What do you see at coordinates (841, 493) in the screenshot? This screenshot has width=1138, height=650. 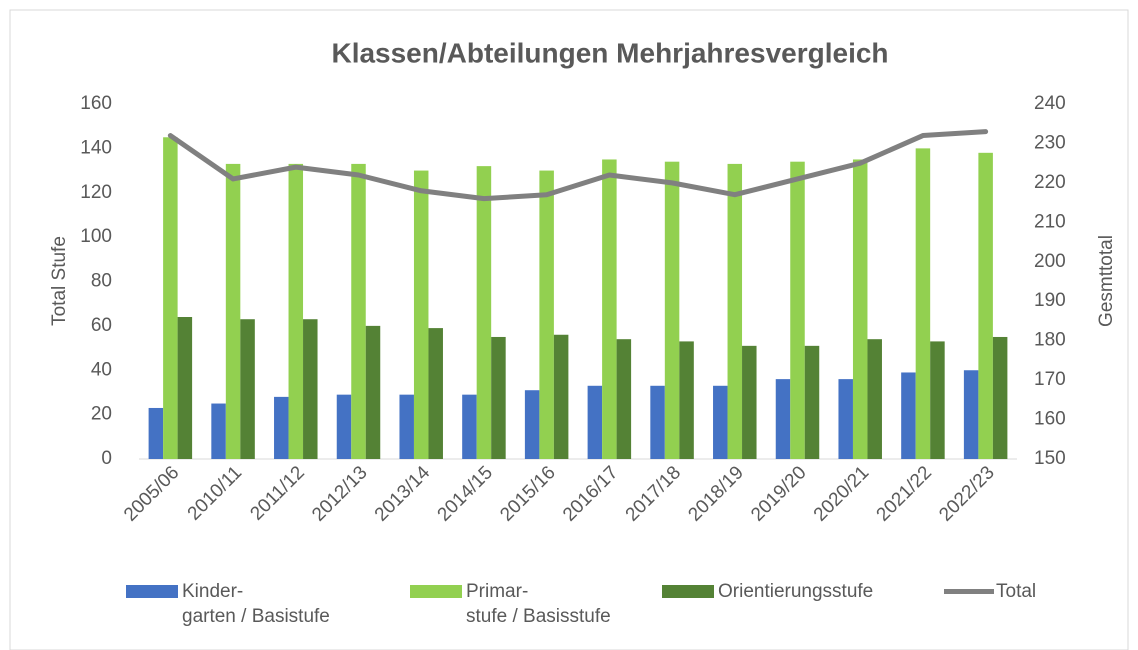 I see `x-tick-label: 2020/21` at bounding box center [841, 493].